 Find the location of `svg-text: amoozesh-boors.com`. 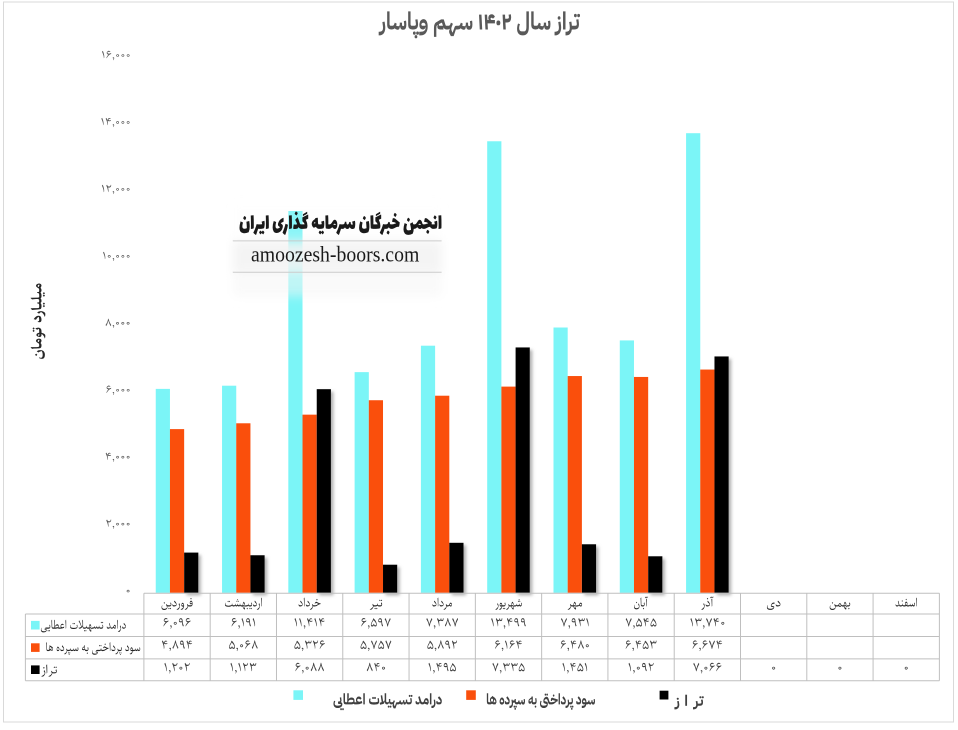

svg-text: amoozesh-boors.com is located at coordinates (335, 254).